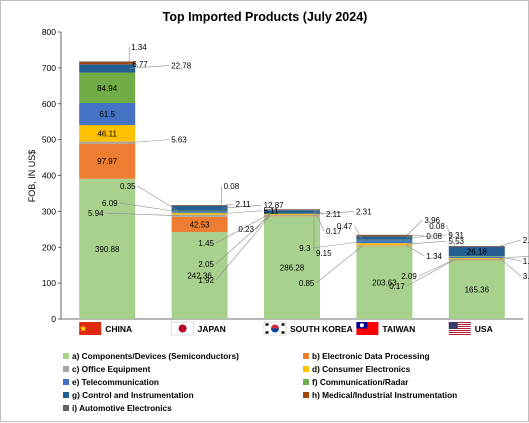  What do you see at coordinates (361, 369) in the screenshot?
I see `legend-entry: d) Consumer Electronics` at bounding box center [361, 369].